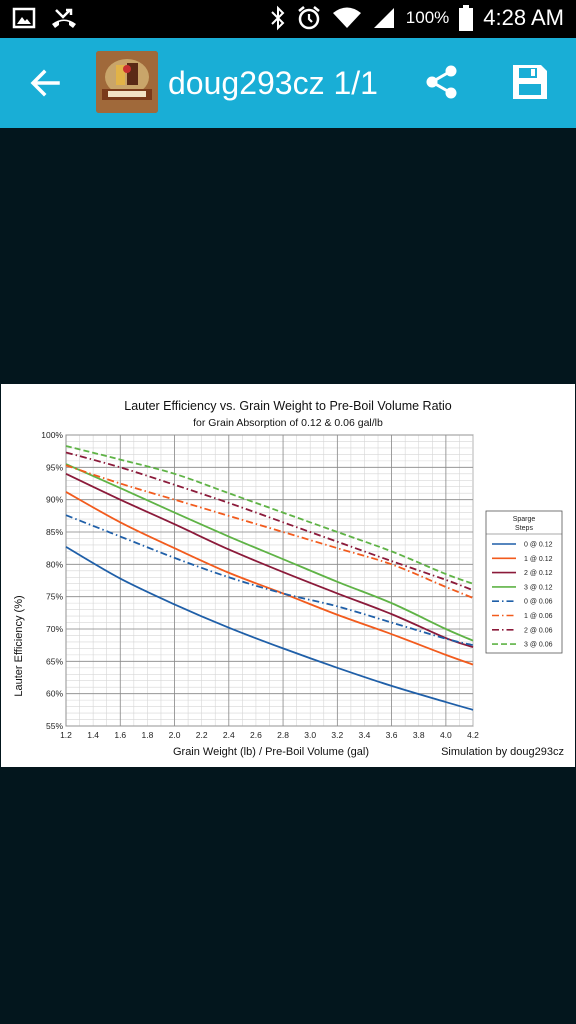 Image resolution: width=576 pixels, height=1024 pixels. Describe the element at coordinates (93, 735) in the screenshot. I see `x-tick-label: 1.4` at that location.